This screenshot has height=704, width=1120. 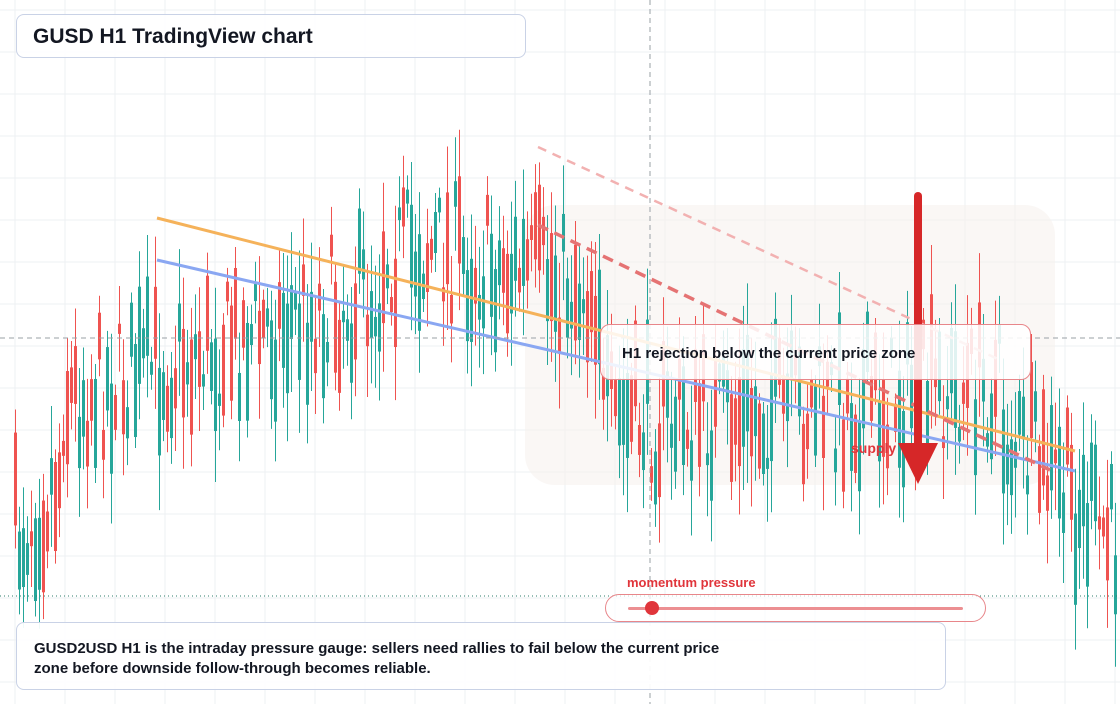 What do you see at coordinates (795, 608) in the screenshot?
I see `momentum-gauge` at bounding box center [795, 608].